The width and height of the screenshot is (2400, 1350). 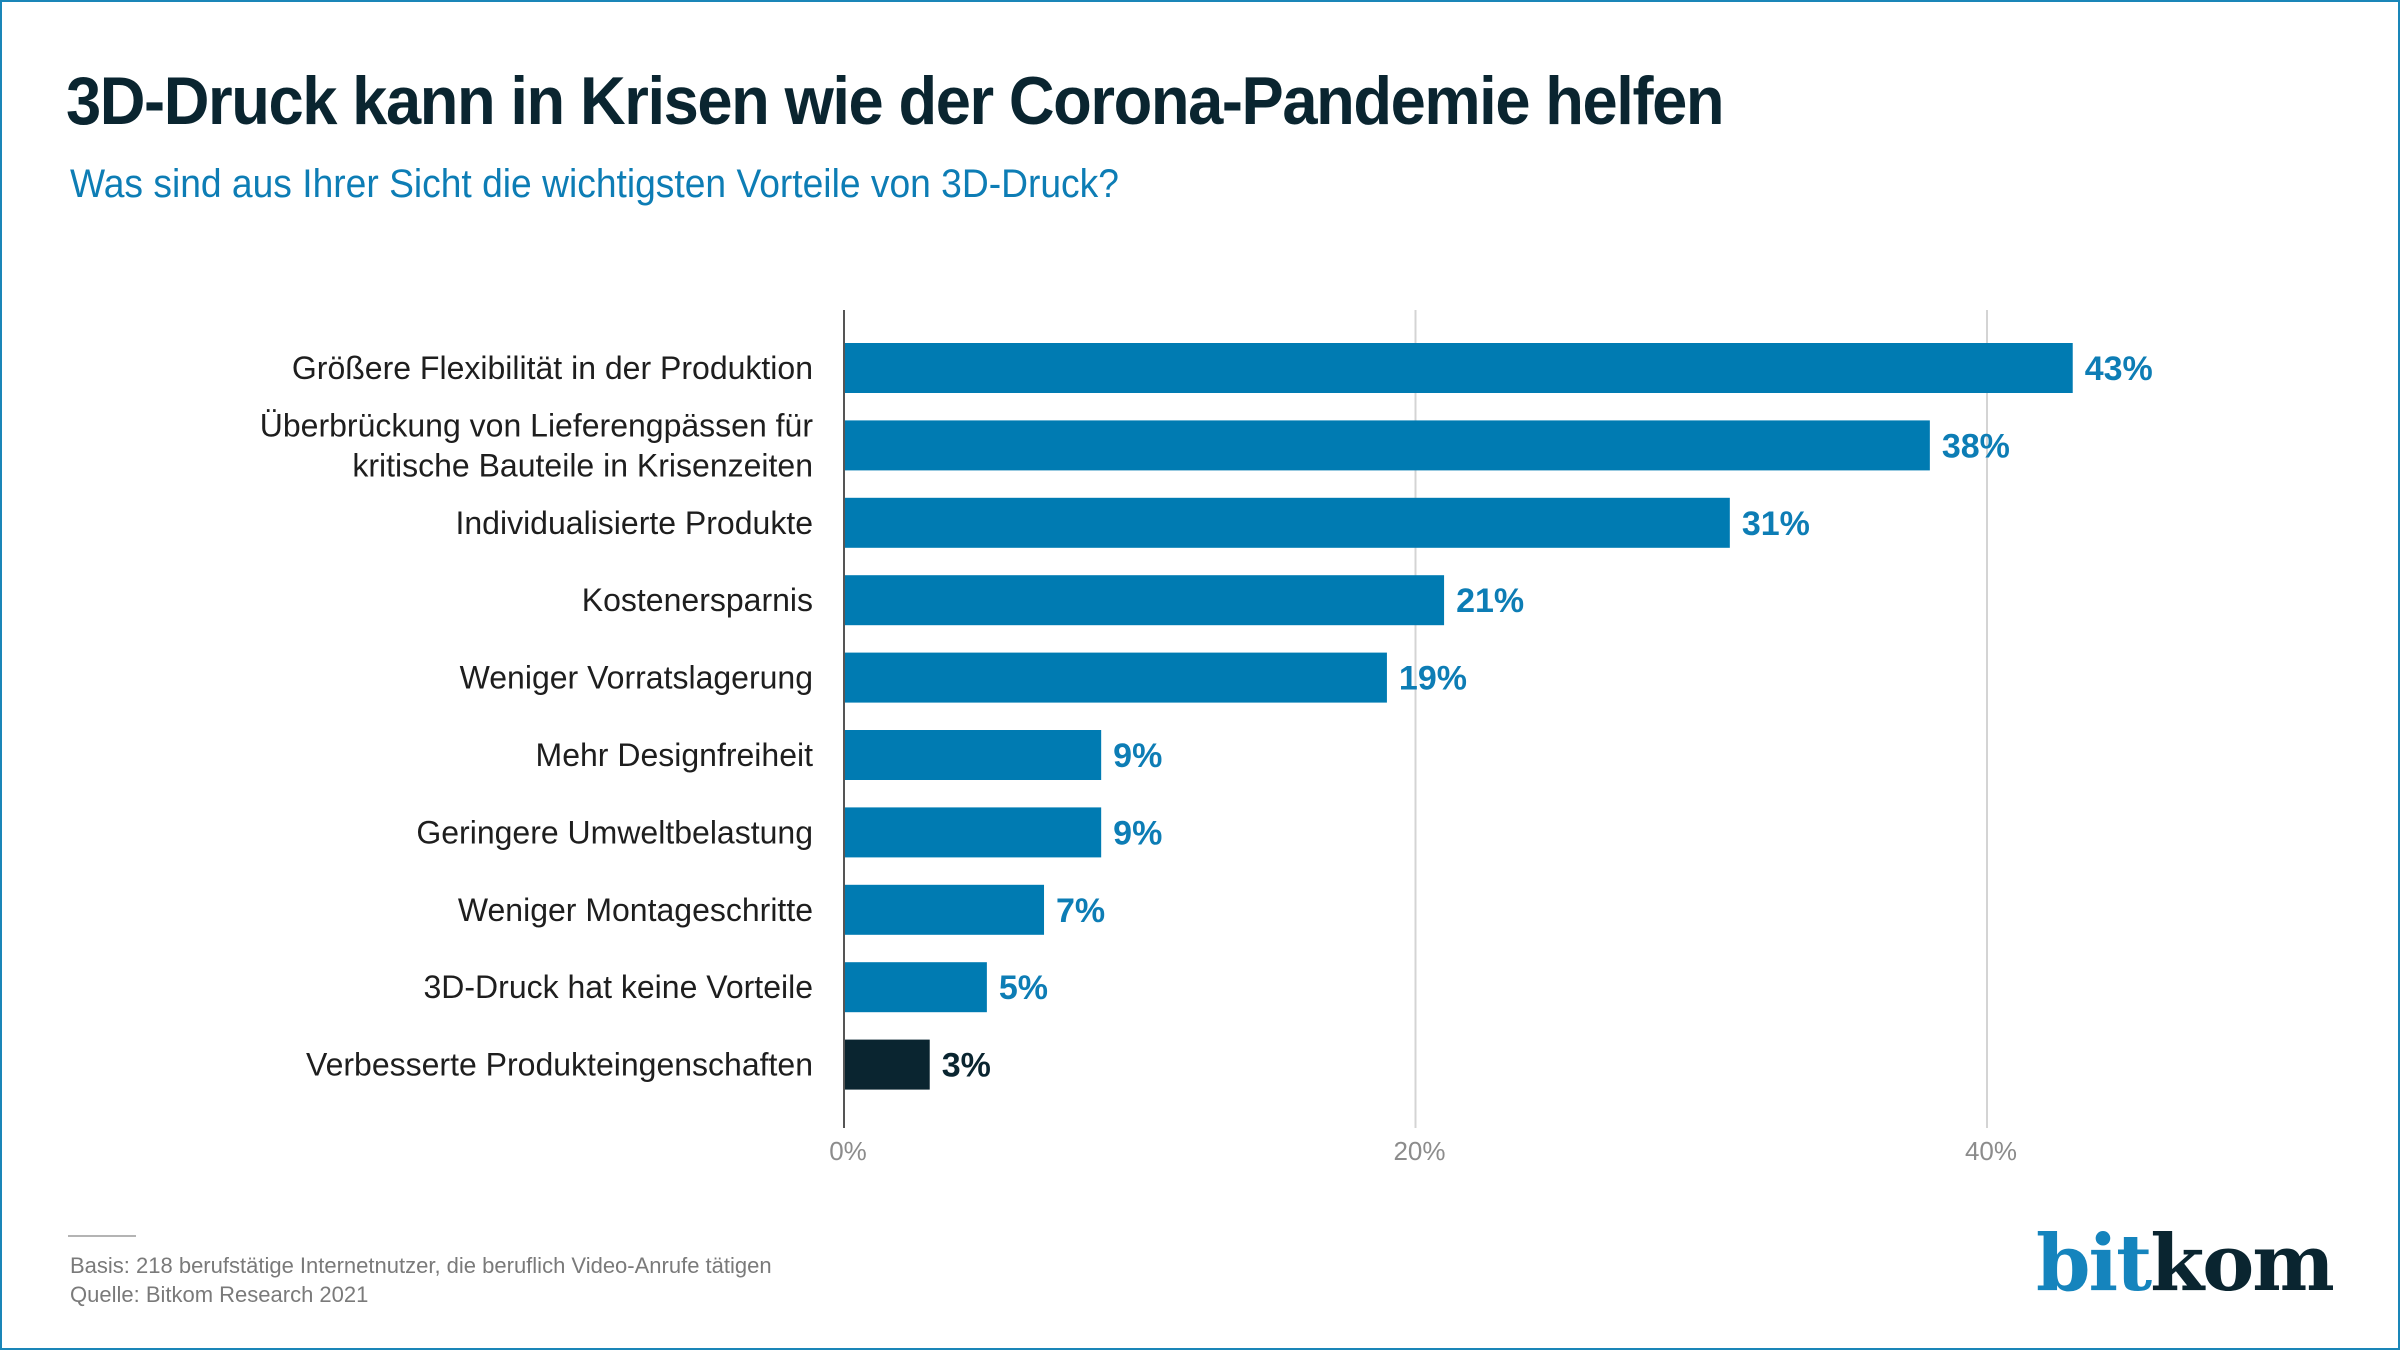 I want to click on value-label: 38%, so click(x=1976, y=446).